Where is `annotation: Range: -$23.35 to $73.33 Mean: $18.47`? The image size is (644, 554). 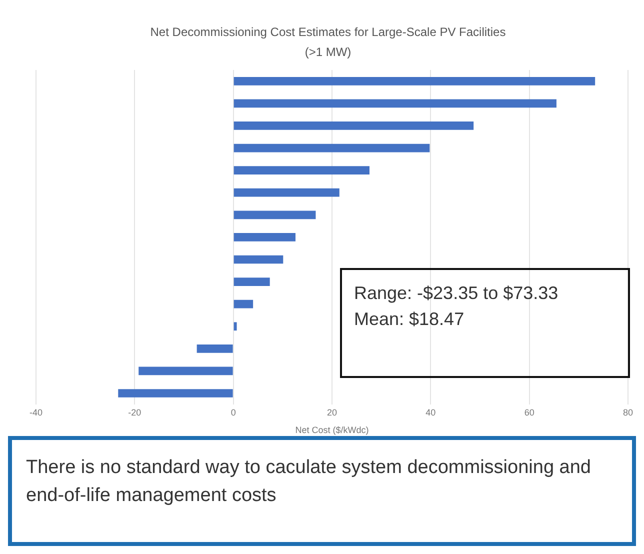 annotation: Range: -$23.35 to $73.33 Mean: $18.47 is located at coordinates (485, 323).